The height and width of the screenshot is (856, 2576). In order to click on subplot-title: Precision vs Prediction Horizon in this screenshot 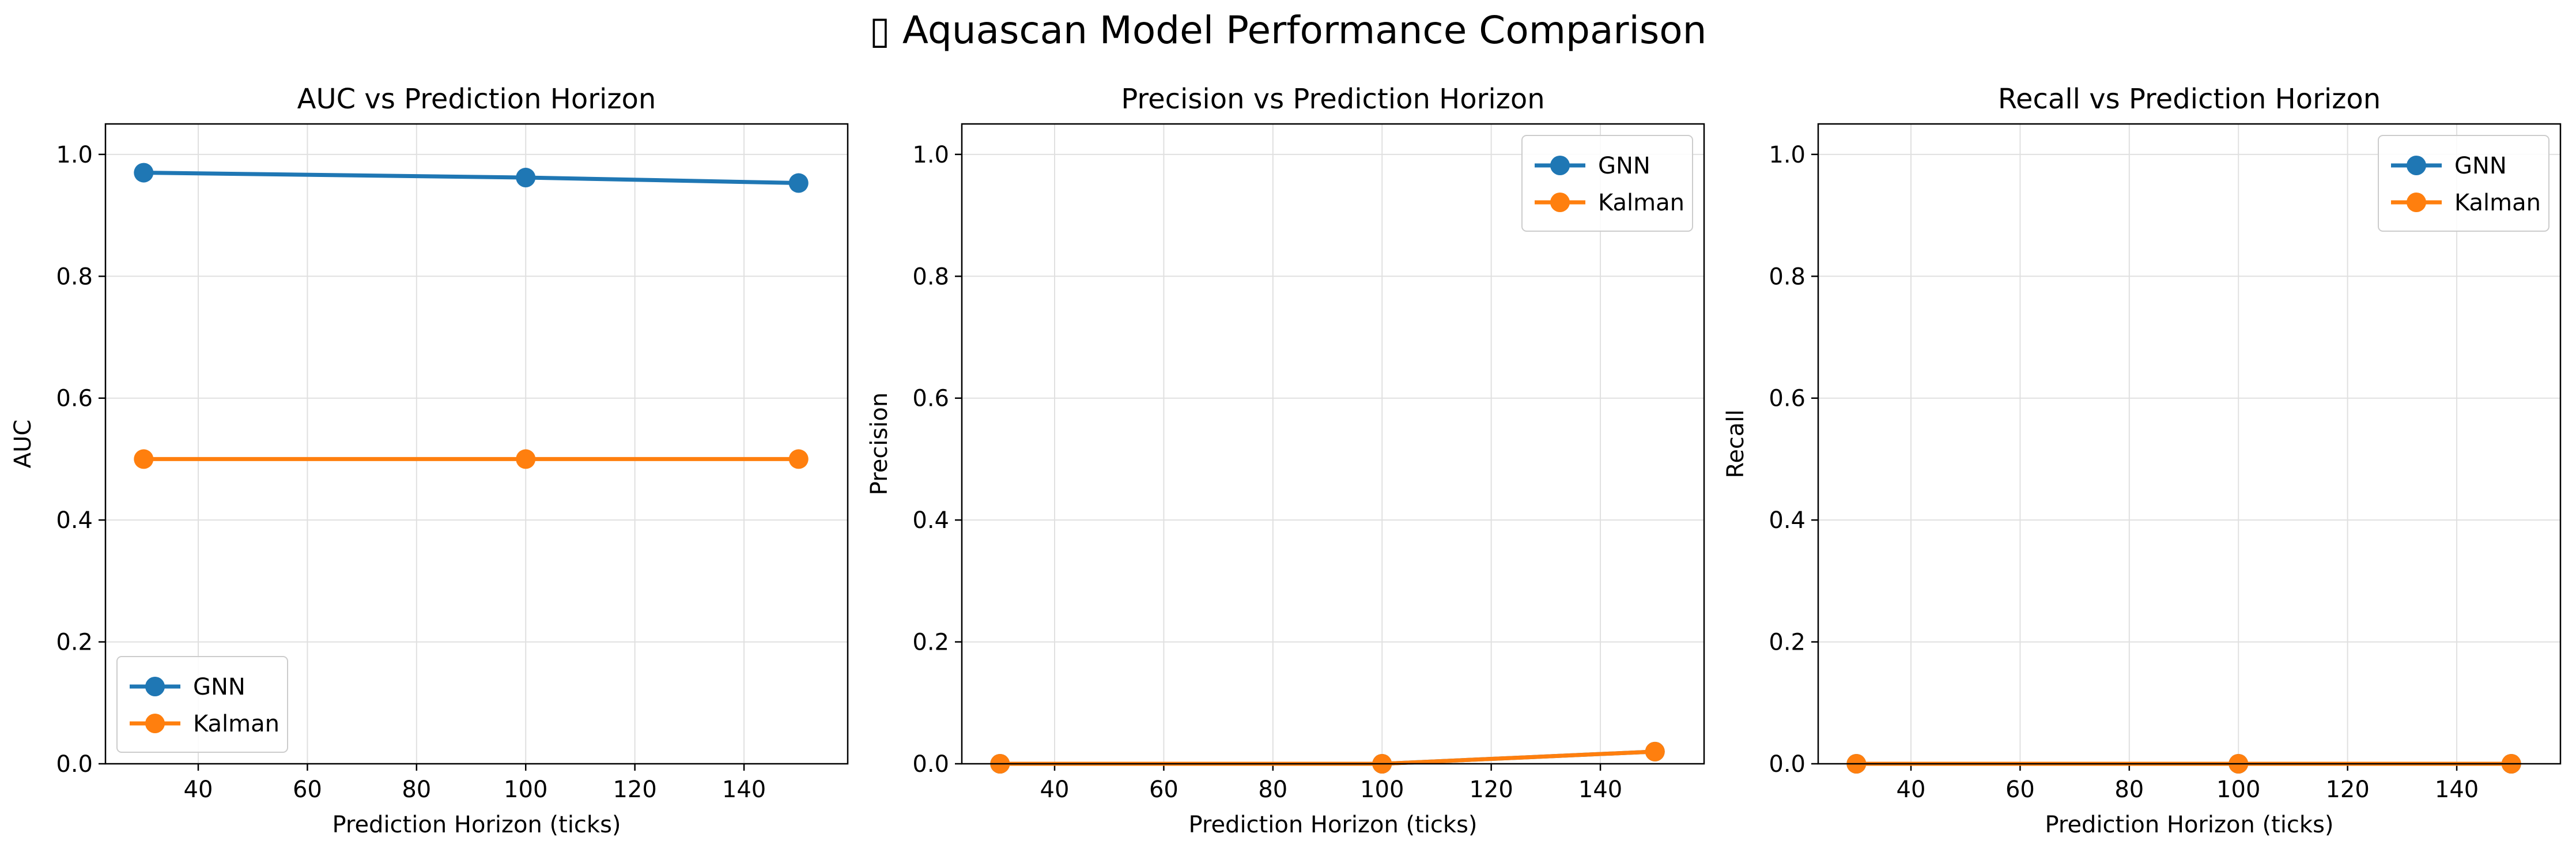, I will do `click(1332, 99)`.